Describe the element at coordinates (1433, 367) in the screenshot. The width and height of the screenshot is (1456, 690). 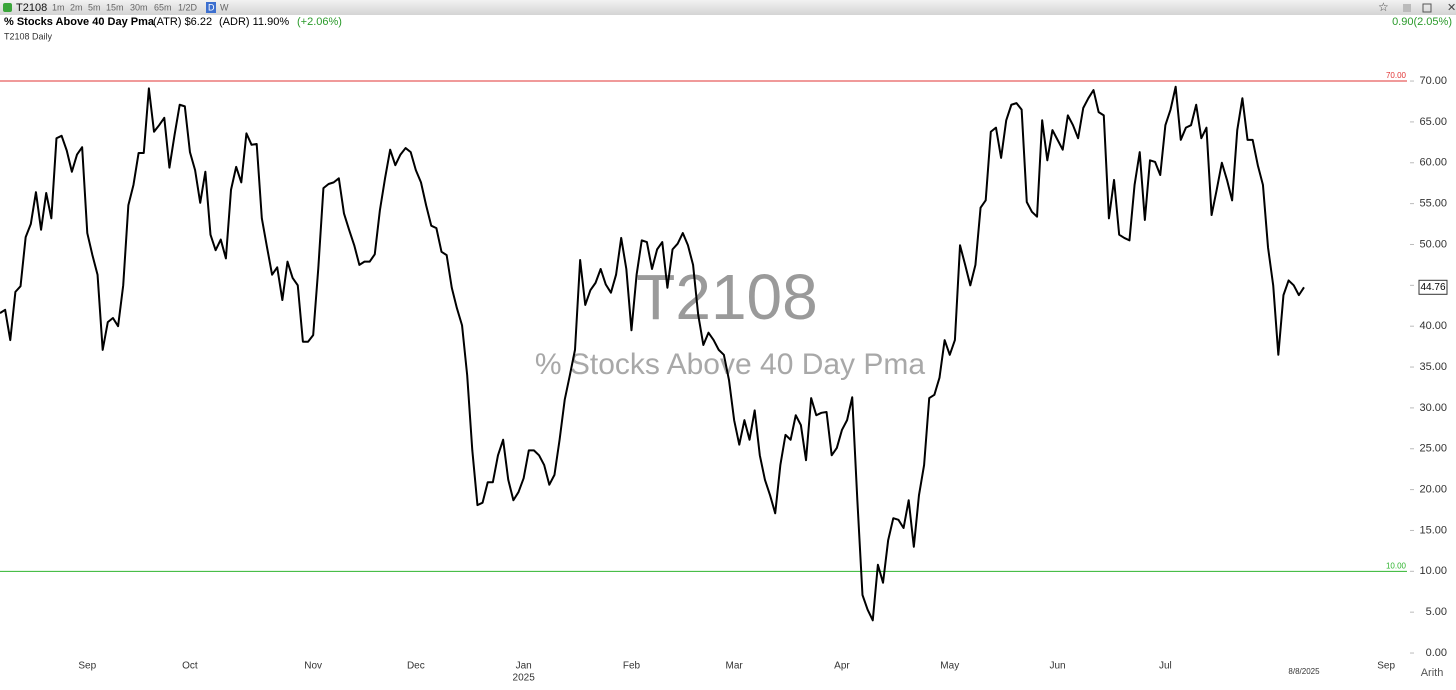
I see `y-tick-label: 35.00` at that location.